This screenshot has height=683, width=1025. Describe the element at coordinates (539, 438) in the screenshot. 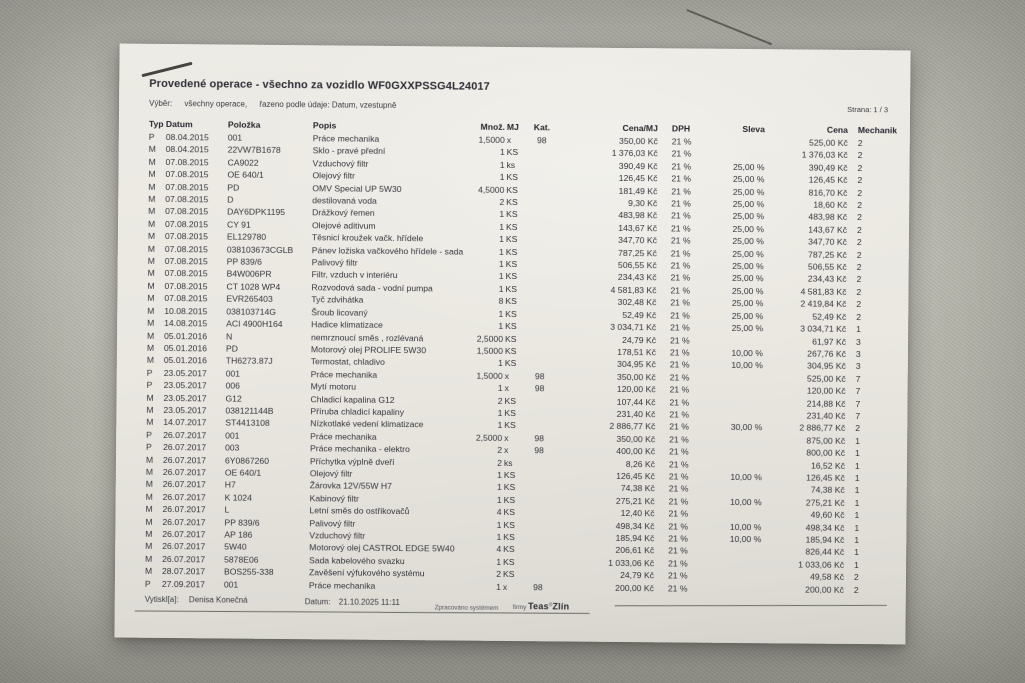

I see `cell-kat: 98` at that location.